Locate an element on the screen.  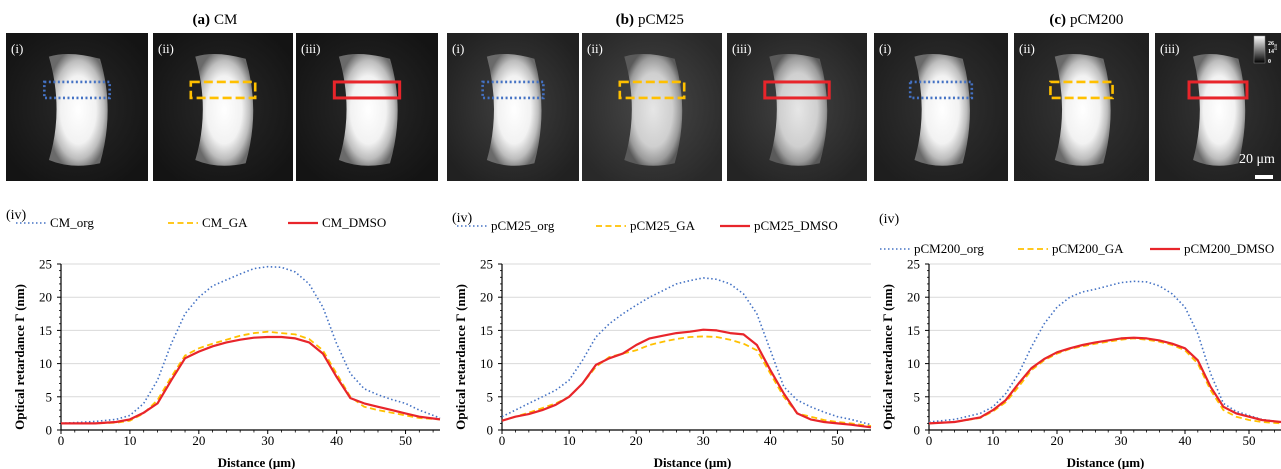
series-line-CM_org is located at coordinates (250, 345).